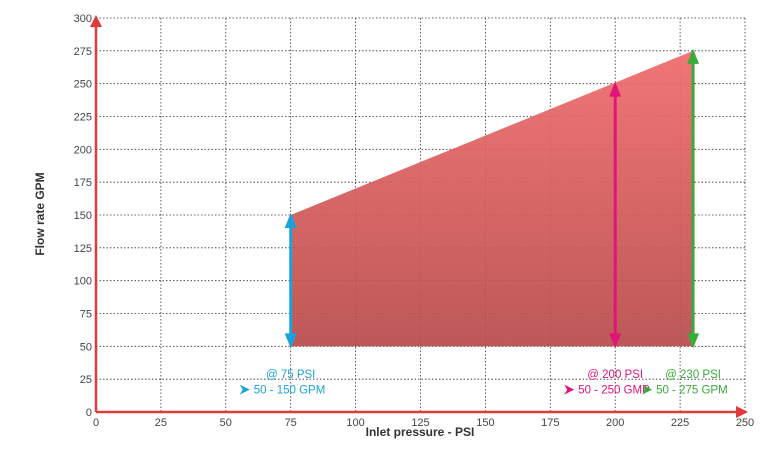 This screenshot has width=761, height=461. Describe the element at coordinates (742, 412) in the screenshot. I see `x-axis-arrowhead` at that location.